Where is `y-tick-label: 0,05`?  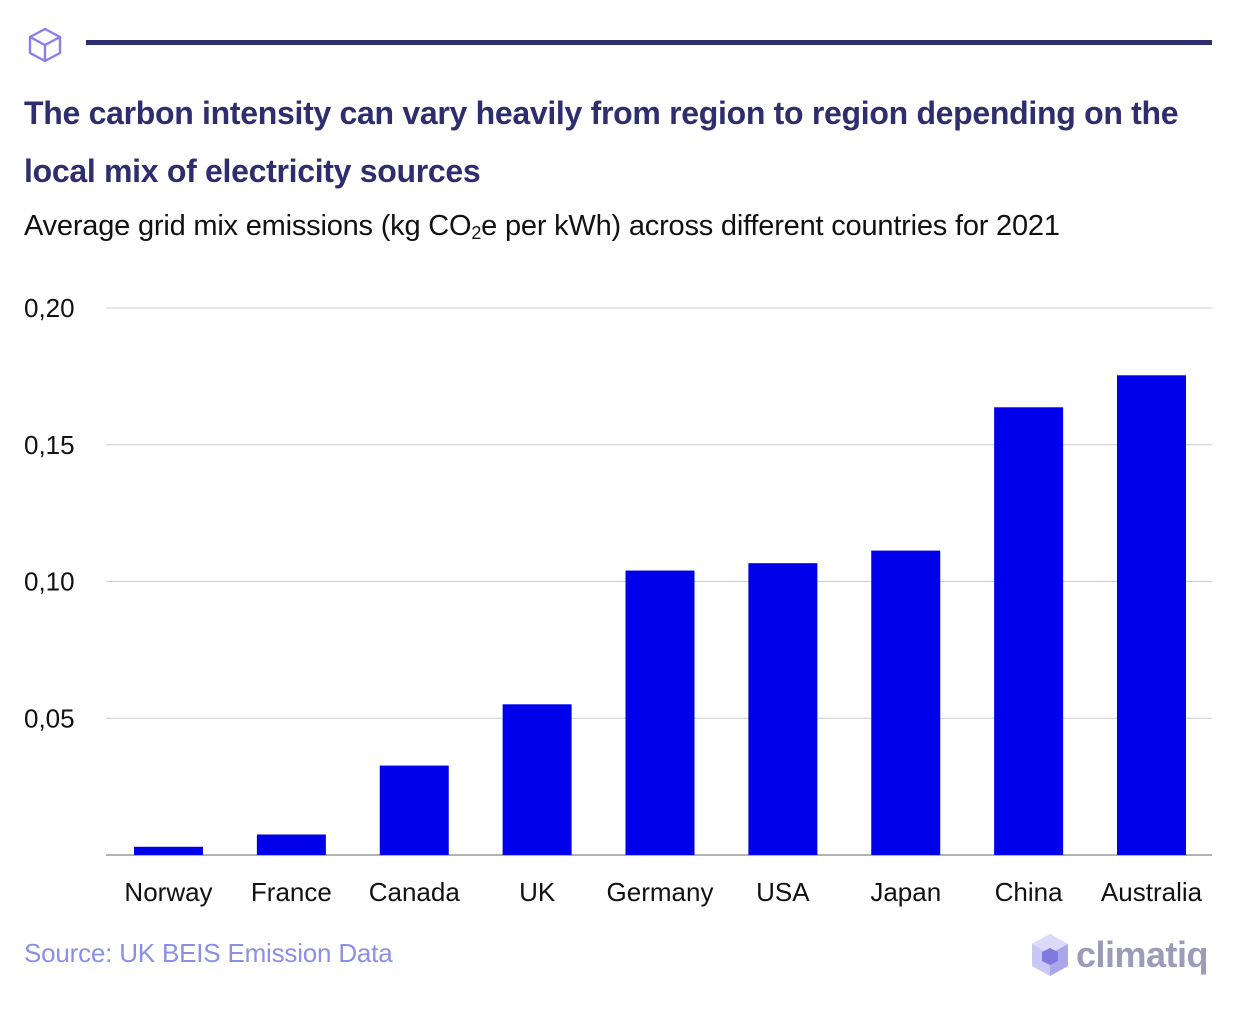
y-tick-label: 0,05 is located at coordinates (49, 718).